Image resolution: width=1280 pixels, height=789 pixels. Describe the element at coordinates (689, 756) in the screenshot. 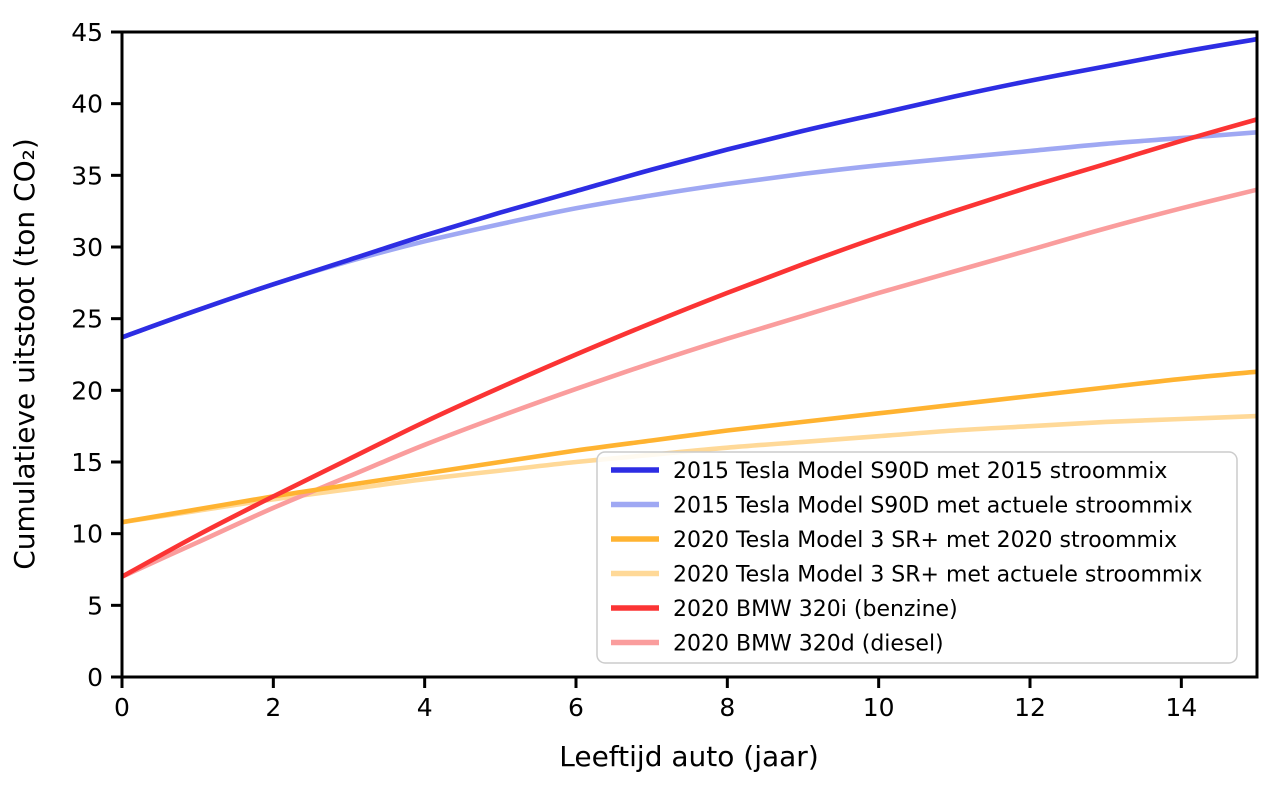

I see `x-axis-label: Leeftijd auto (jaar)` at that location.